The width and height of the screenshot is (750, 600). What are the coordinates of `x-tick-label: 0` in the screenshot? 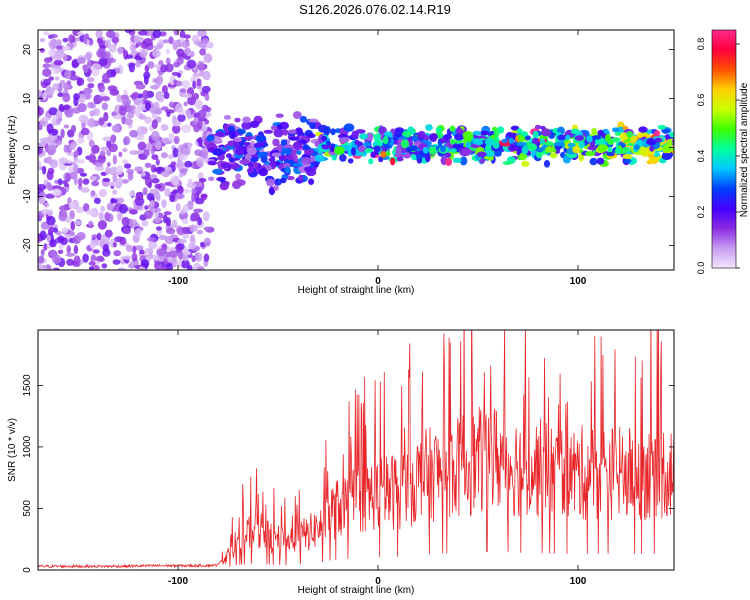 It's located at (378, 581).